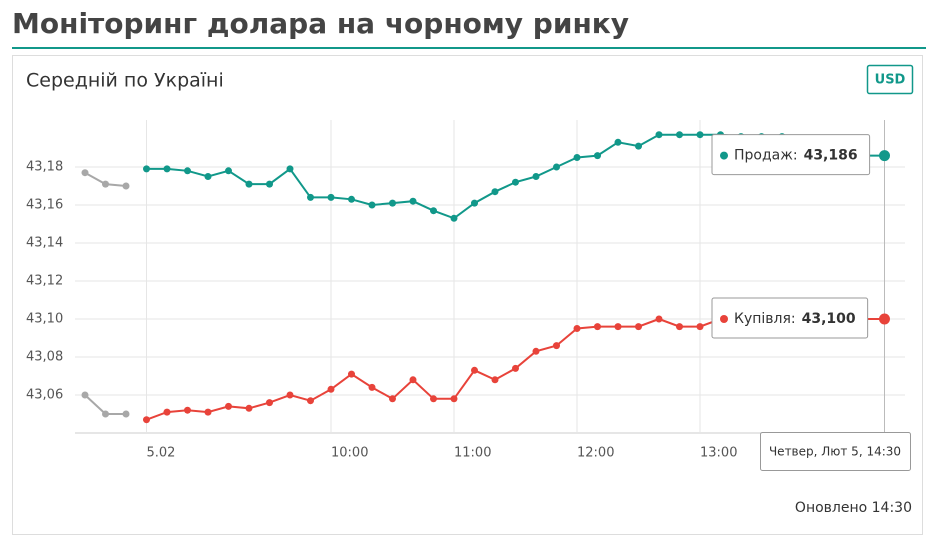 This screenshot has width=931, height=550. Describe the element at coordinates (161, 453) in the screenshot. I see `x-tick-label: 5.02` at that location.